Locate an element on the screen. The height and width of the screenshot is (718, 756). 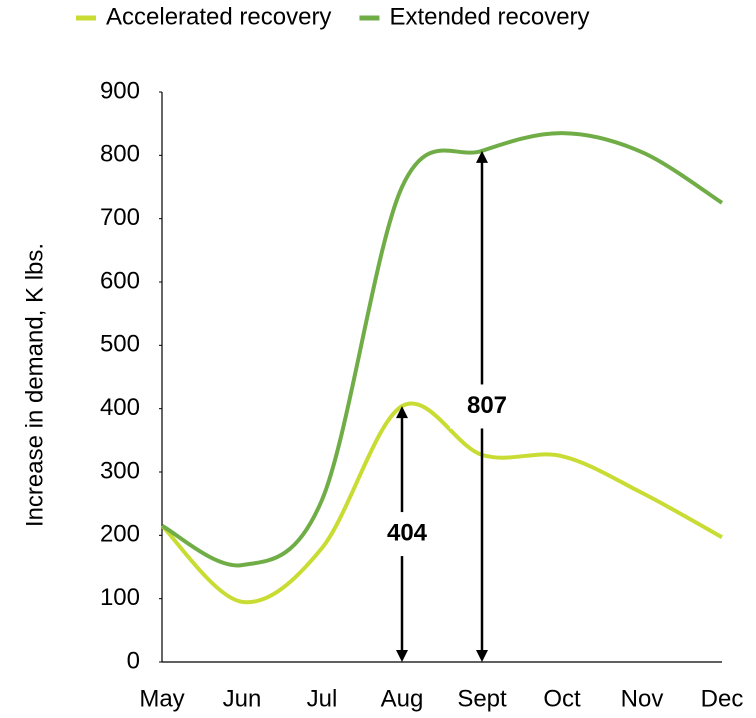
x-tick-label: May is located at coordinates (161, 698).